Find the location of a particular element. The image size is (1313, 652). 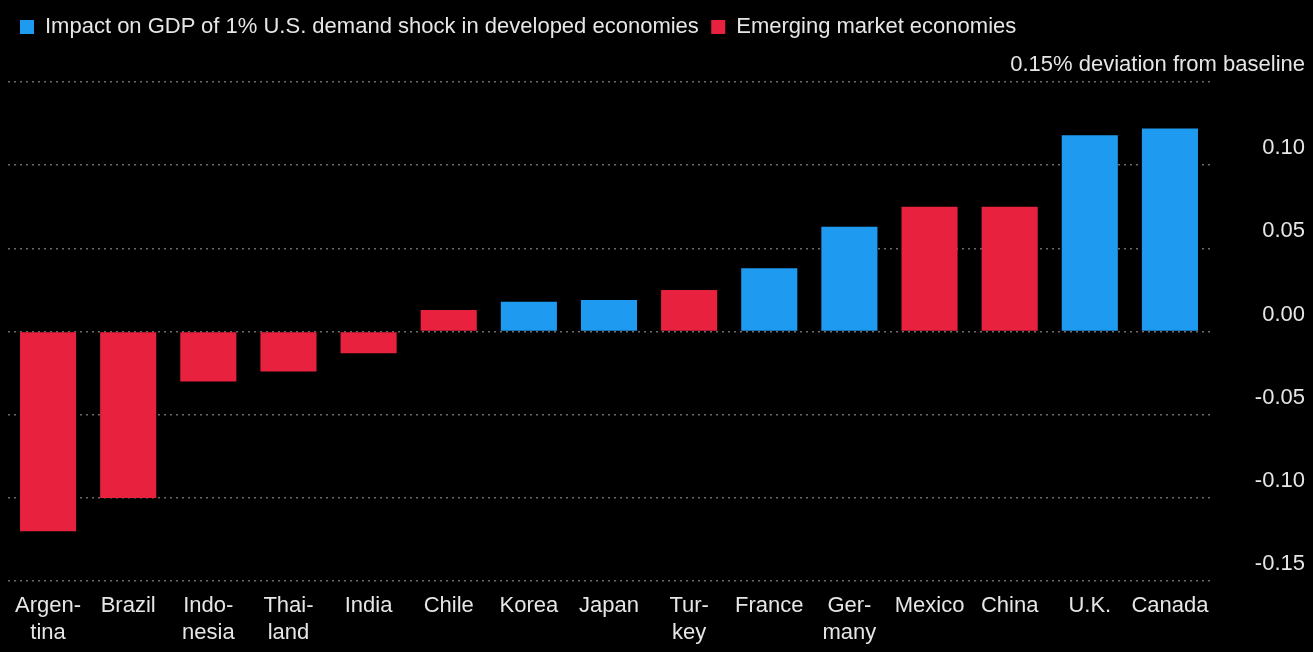

x-tick-label: Japan is located at coordinates (609, 605).